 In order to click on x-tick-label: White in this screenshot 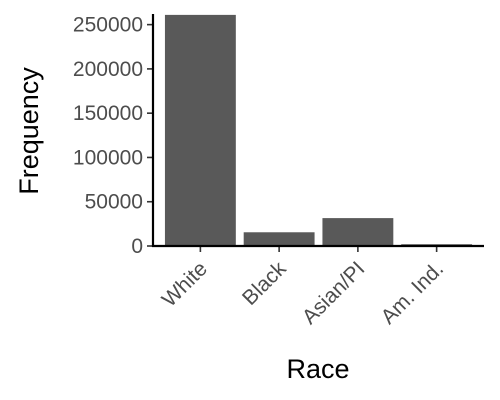, I will do `click(185, 284)`.